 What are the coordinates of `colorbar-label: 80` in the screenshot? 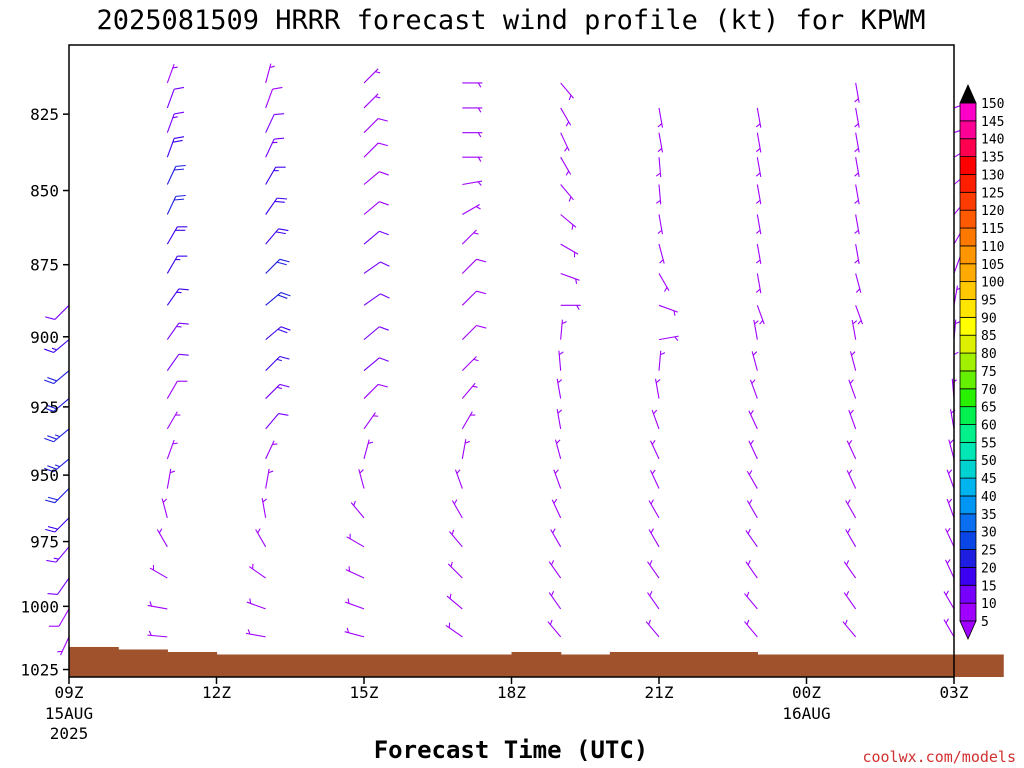 It's located at (989, 354).